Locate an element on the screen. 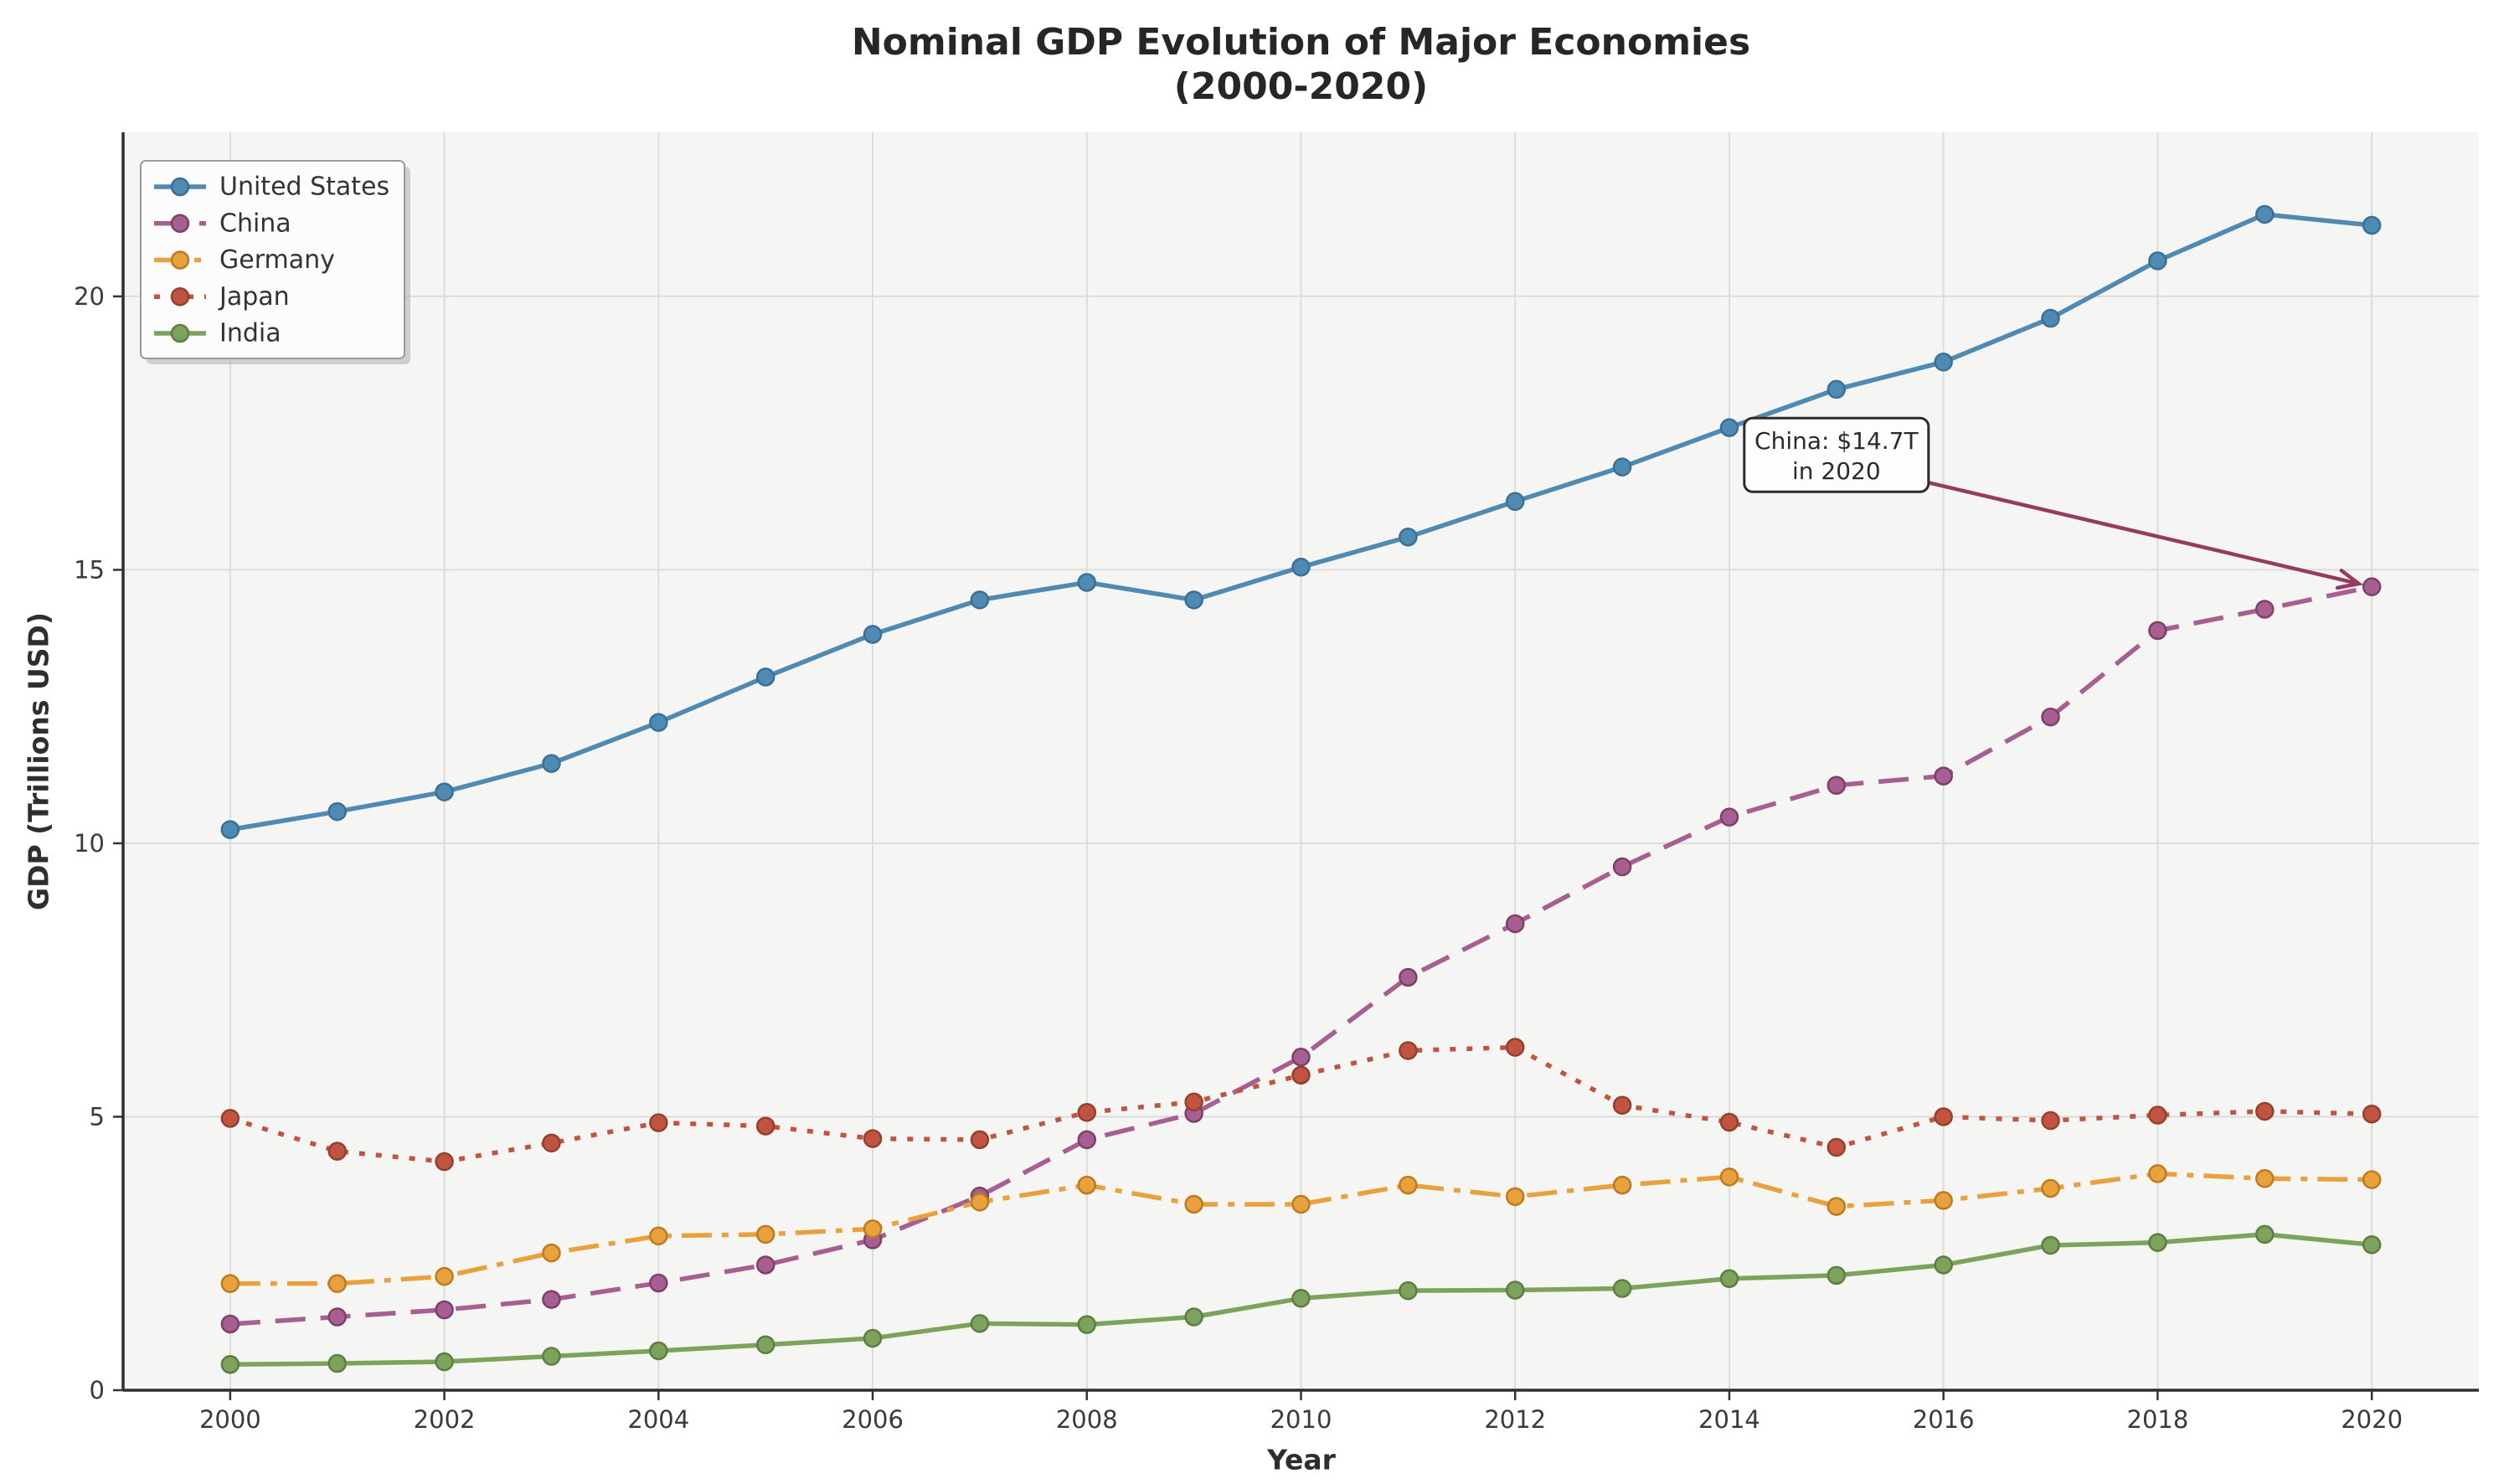 This screenshot has height=1484, width=2504. x-tick-label-2006: 2006 is located at coordinates (873, 1419).